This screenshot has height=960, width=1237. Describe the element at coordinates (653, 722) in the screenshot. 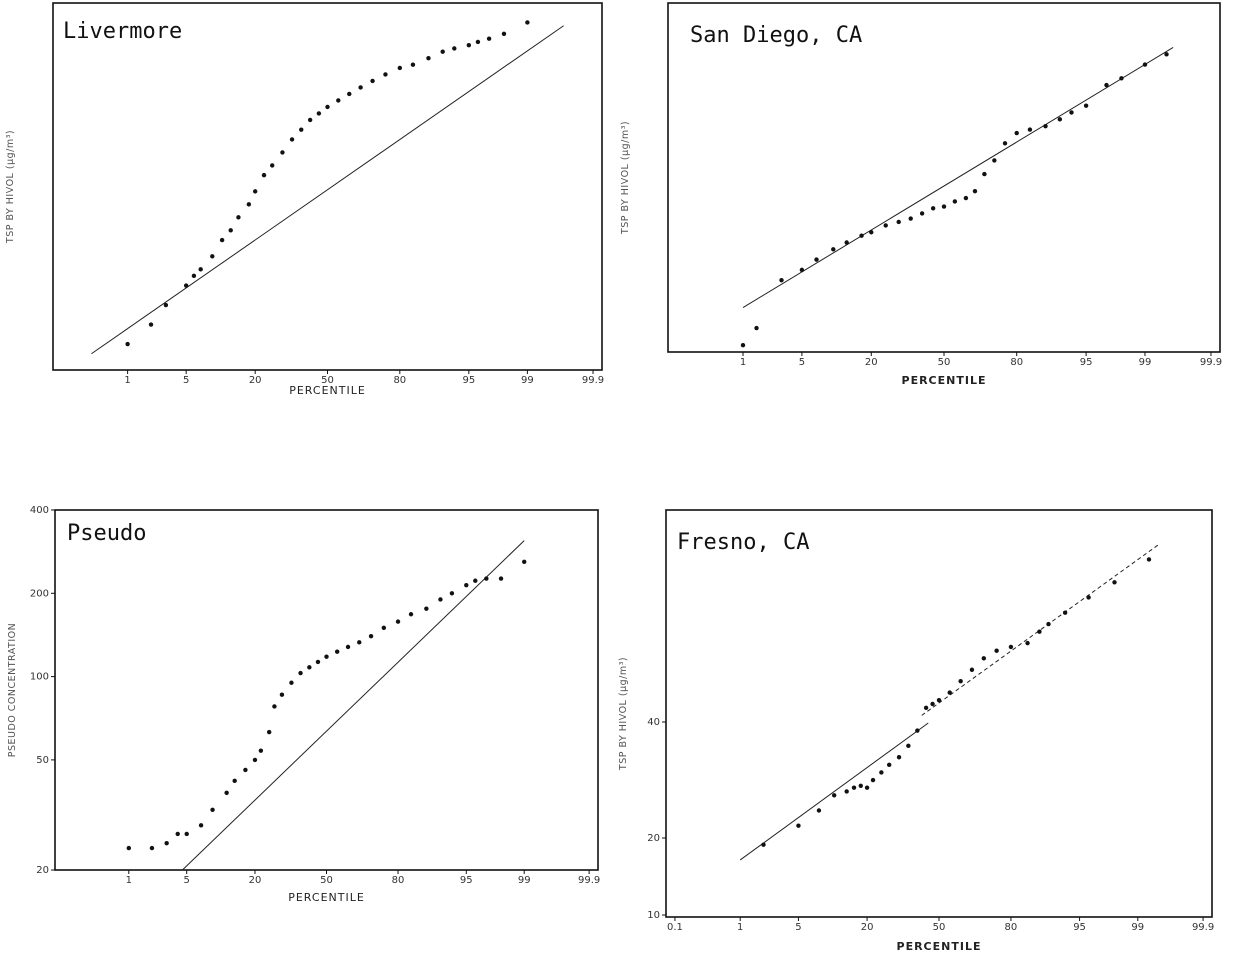

I see `y-tick-label: 40` at that location.